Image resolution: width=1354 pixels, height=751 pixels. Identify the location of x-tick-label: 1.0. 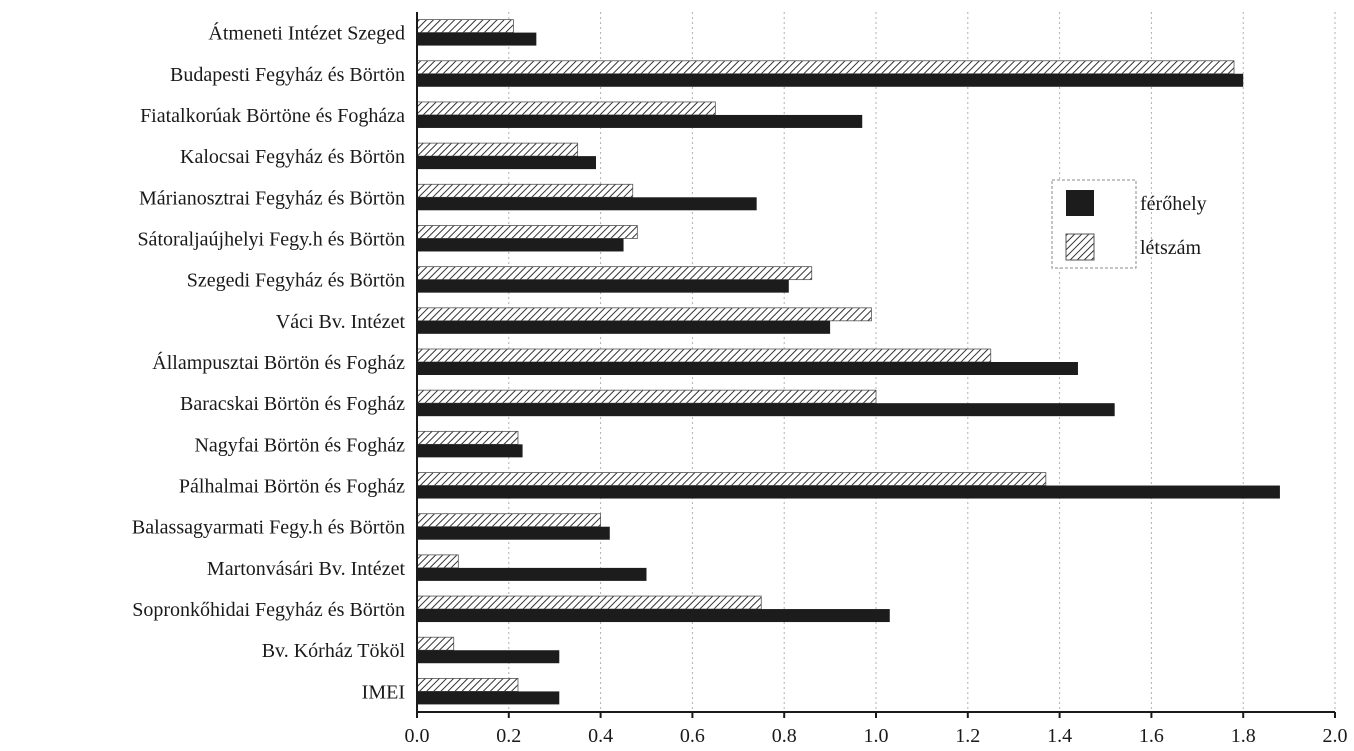
(876, 736).